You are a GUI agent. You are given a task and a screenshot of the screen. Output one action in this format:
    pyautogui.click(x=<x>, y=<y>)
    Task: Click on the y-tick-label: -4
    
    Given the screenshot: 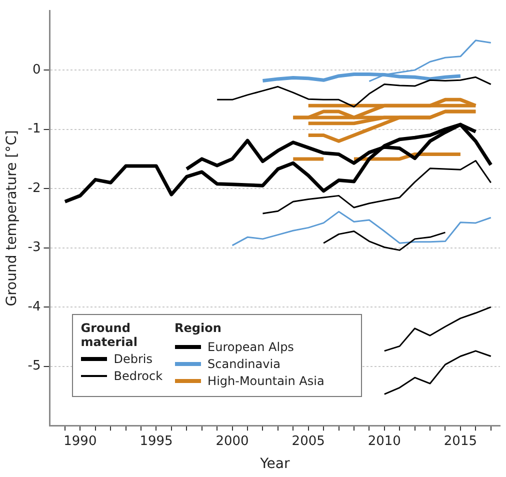 What is the action you would take?
    pyautogui.click(x=34, y=306)
    